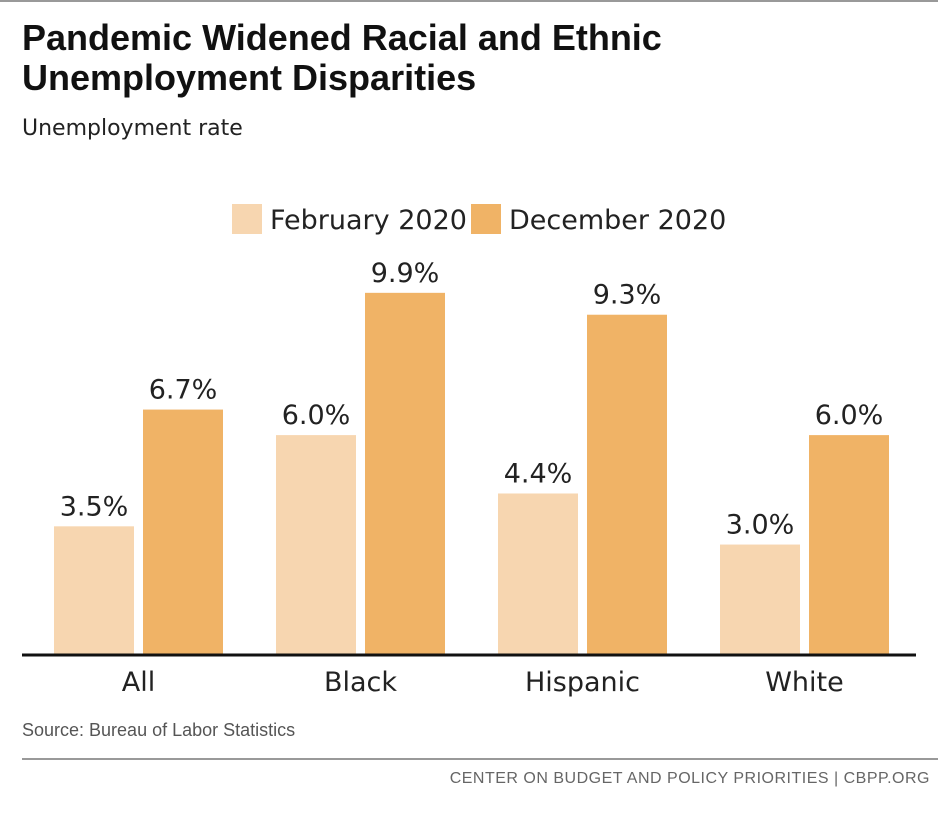 Image resolution: width=938 pixels, height=825 pixels. What do you see at coordinates (849, 544) in the screenshot?
I see `bar-white-dec` at bounding box center [849, 544].